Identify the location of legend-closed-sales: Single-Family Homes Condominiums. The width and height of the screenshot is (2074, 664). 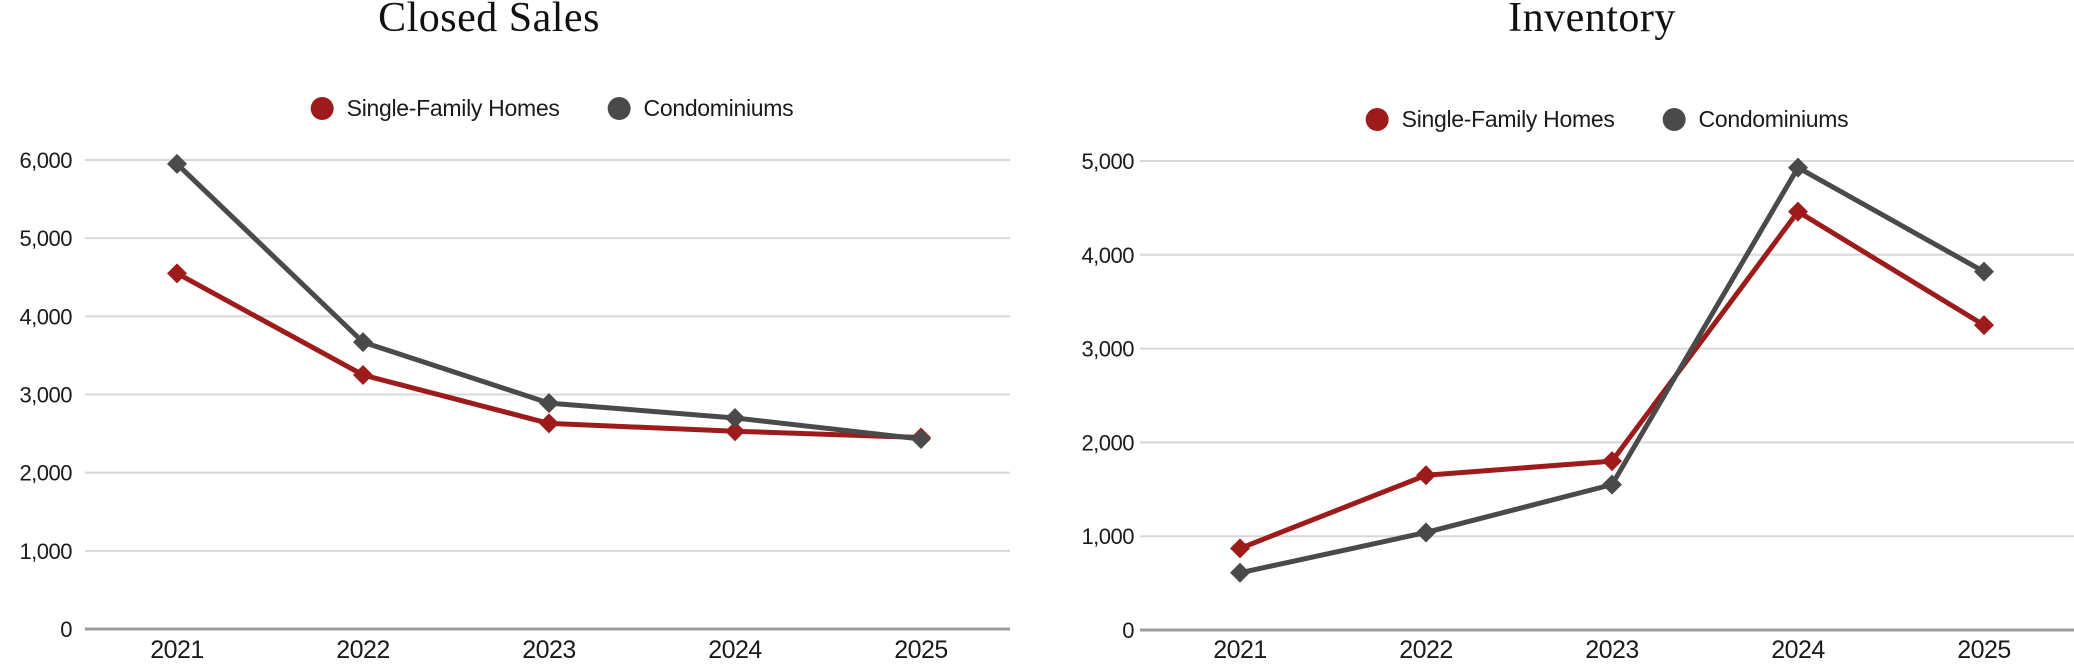
(552, 108).